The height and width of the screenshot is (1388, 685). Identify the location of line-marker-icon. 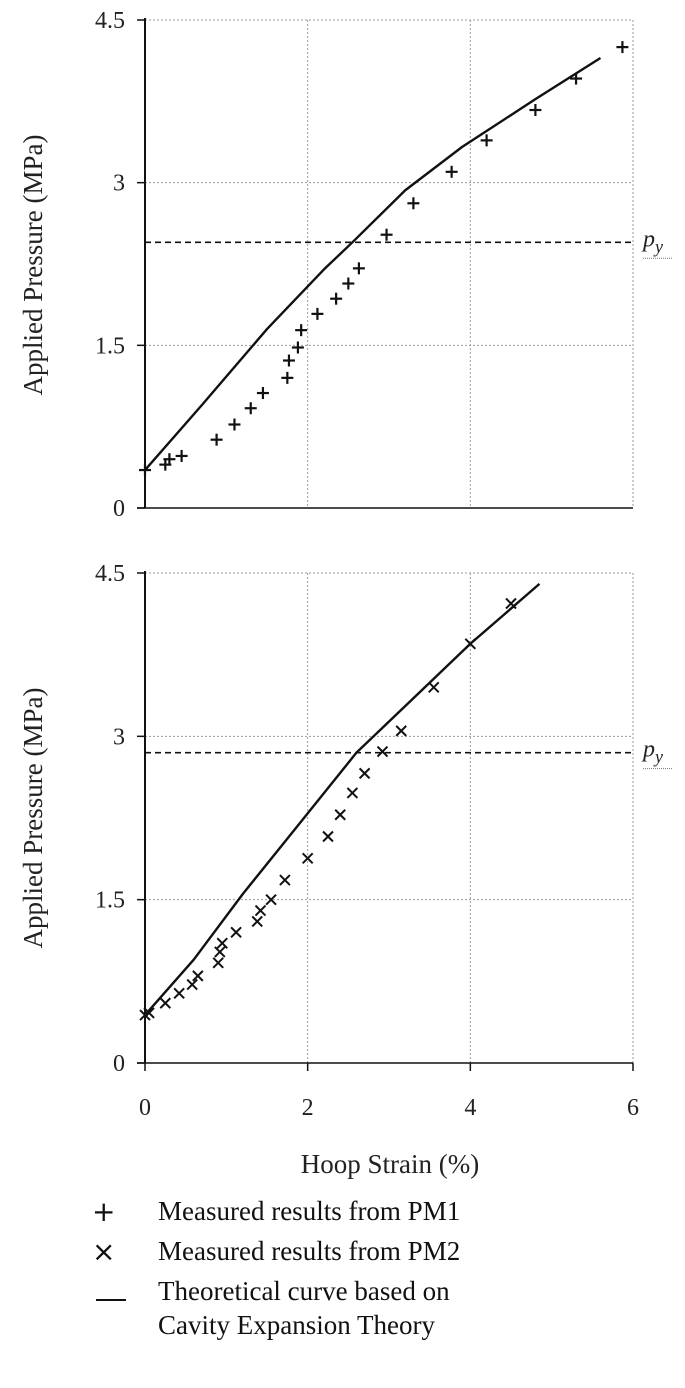
(121, 1292).